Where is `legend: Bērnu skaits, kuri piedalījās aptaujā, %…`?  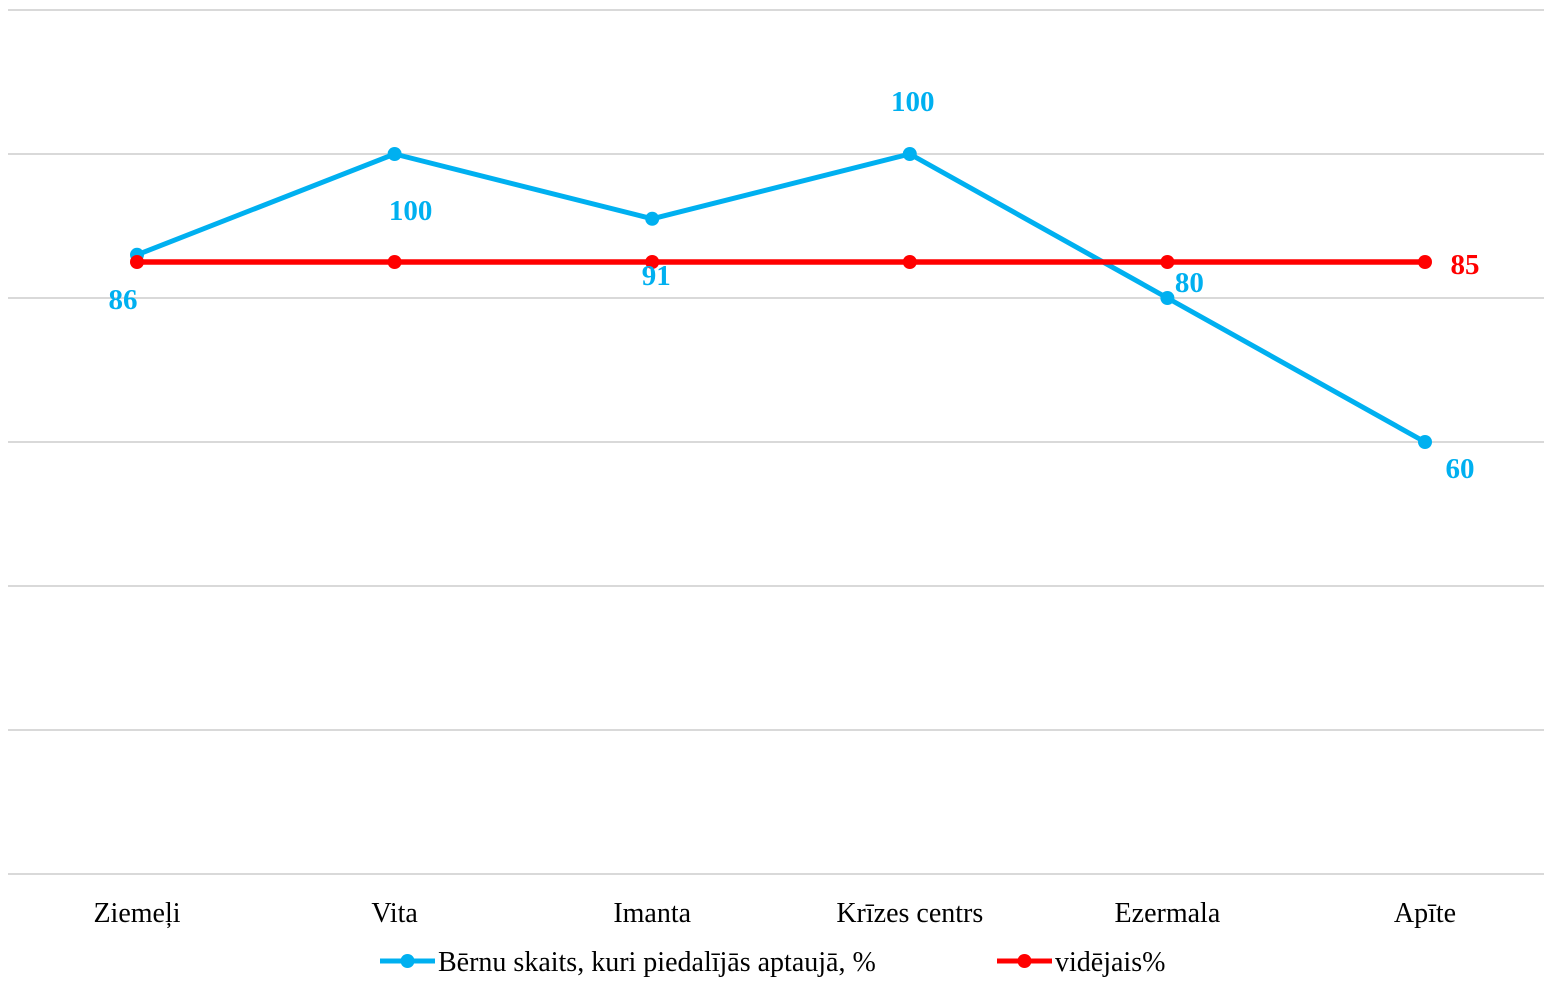 legend: Bērnu skaits, kuri piedalījās aptaujā, %… is located at coordinates (772, 962).